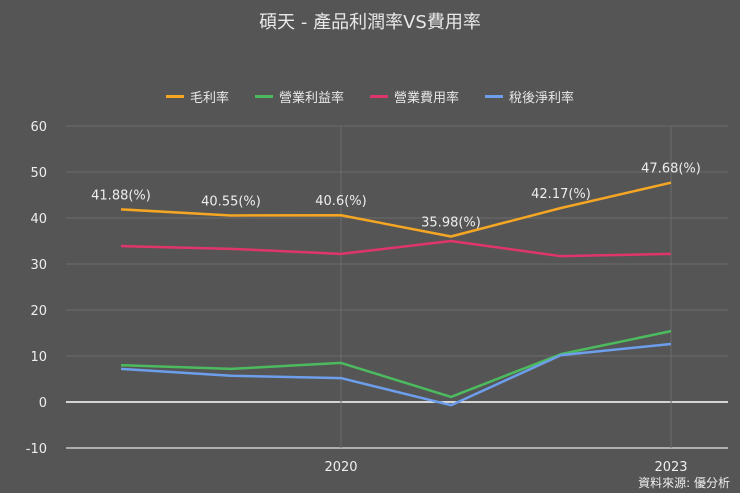 This screenshot has height=493, width=740. I want to click on y-tick-label: 10, so click(38, 357).